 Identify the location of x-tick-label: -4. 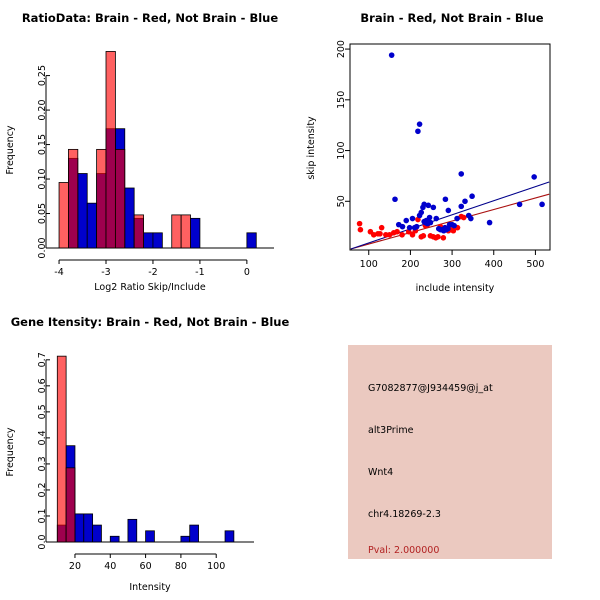
(58, 272).